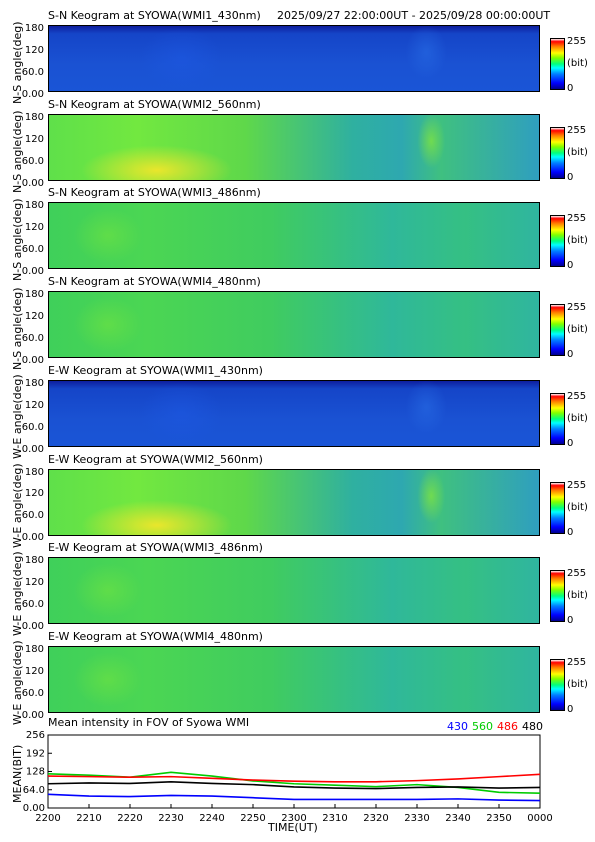  Describe the element at coordinates (293, 827) in the screenshot. I see `mean-chart-xlabel: TIME(UT)` at that location.